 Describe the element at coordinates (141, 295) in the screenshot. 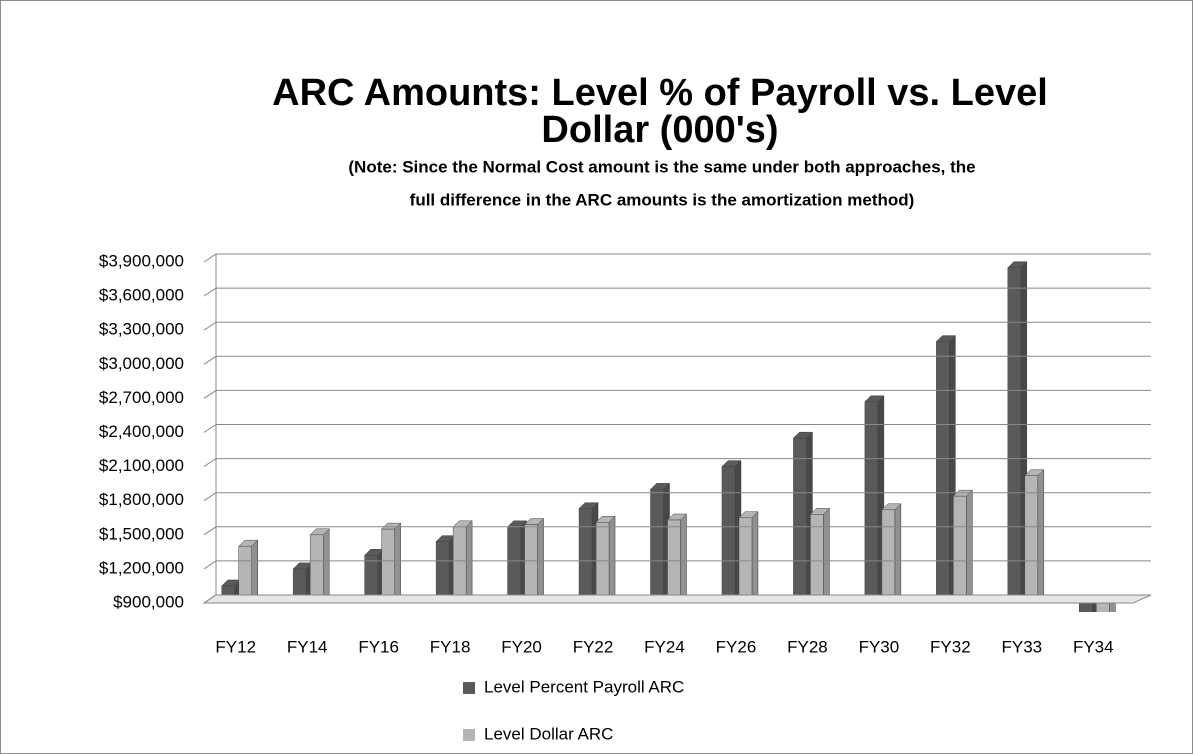

I see `y-tick-label: $3,600,000` at that location.